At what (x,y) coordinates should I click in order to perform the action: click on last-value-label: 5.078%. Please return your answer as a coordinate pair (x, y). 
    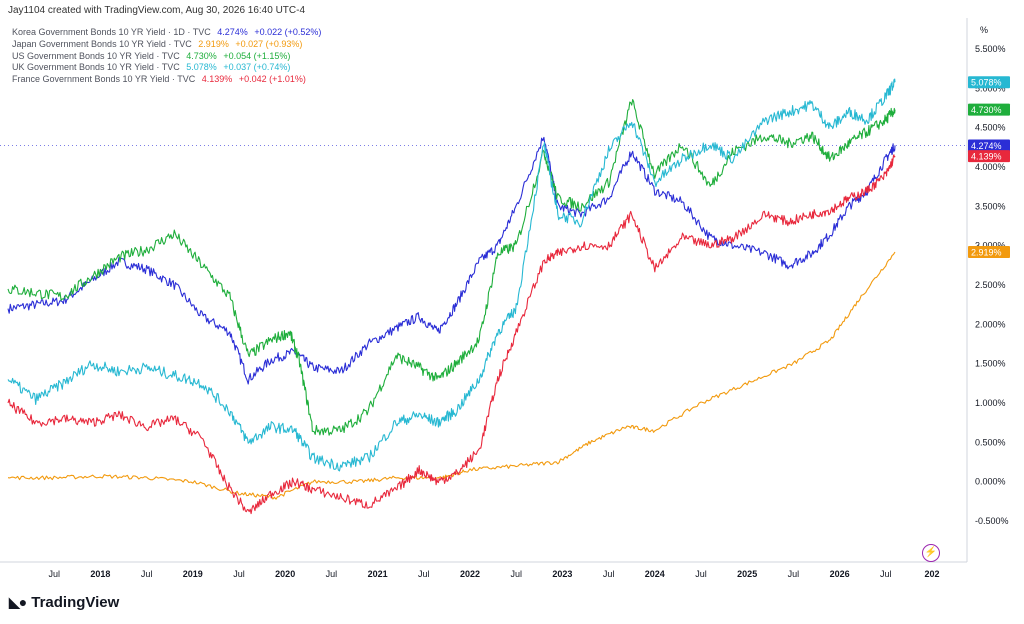
    Looking at the image, I should click on (986, 83).